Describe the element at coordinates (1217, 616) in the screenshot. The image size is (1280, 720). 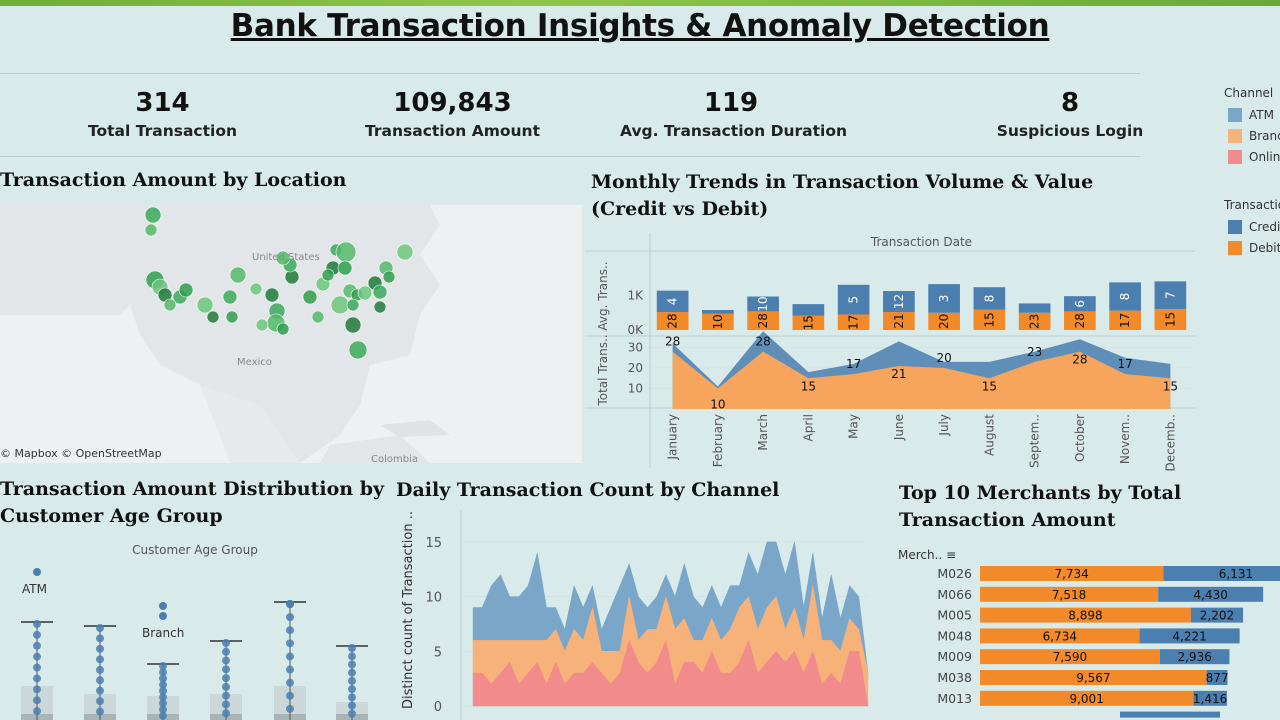
I see `merchant-credit-value: 2,202` at that location.